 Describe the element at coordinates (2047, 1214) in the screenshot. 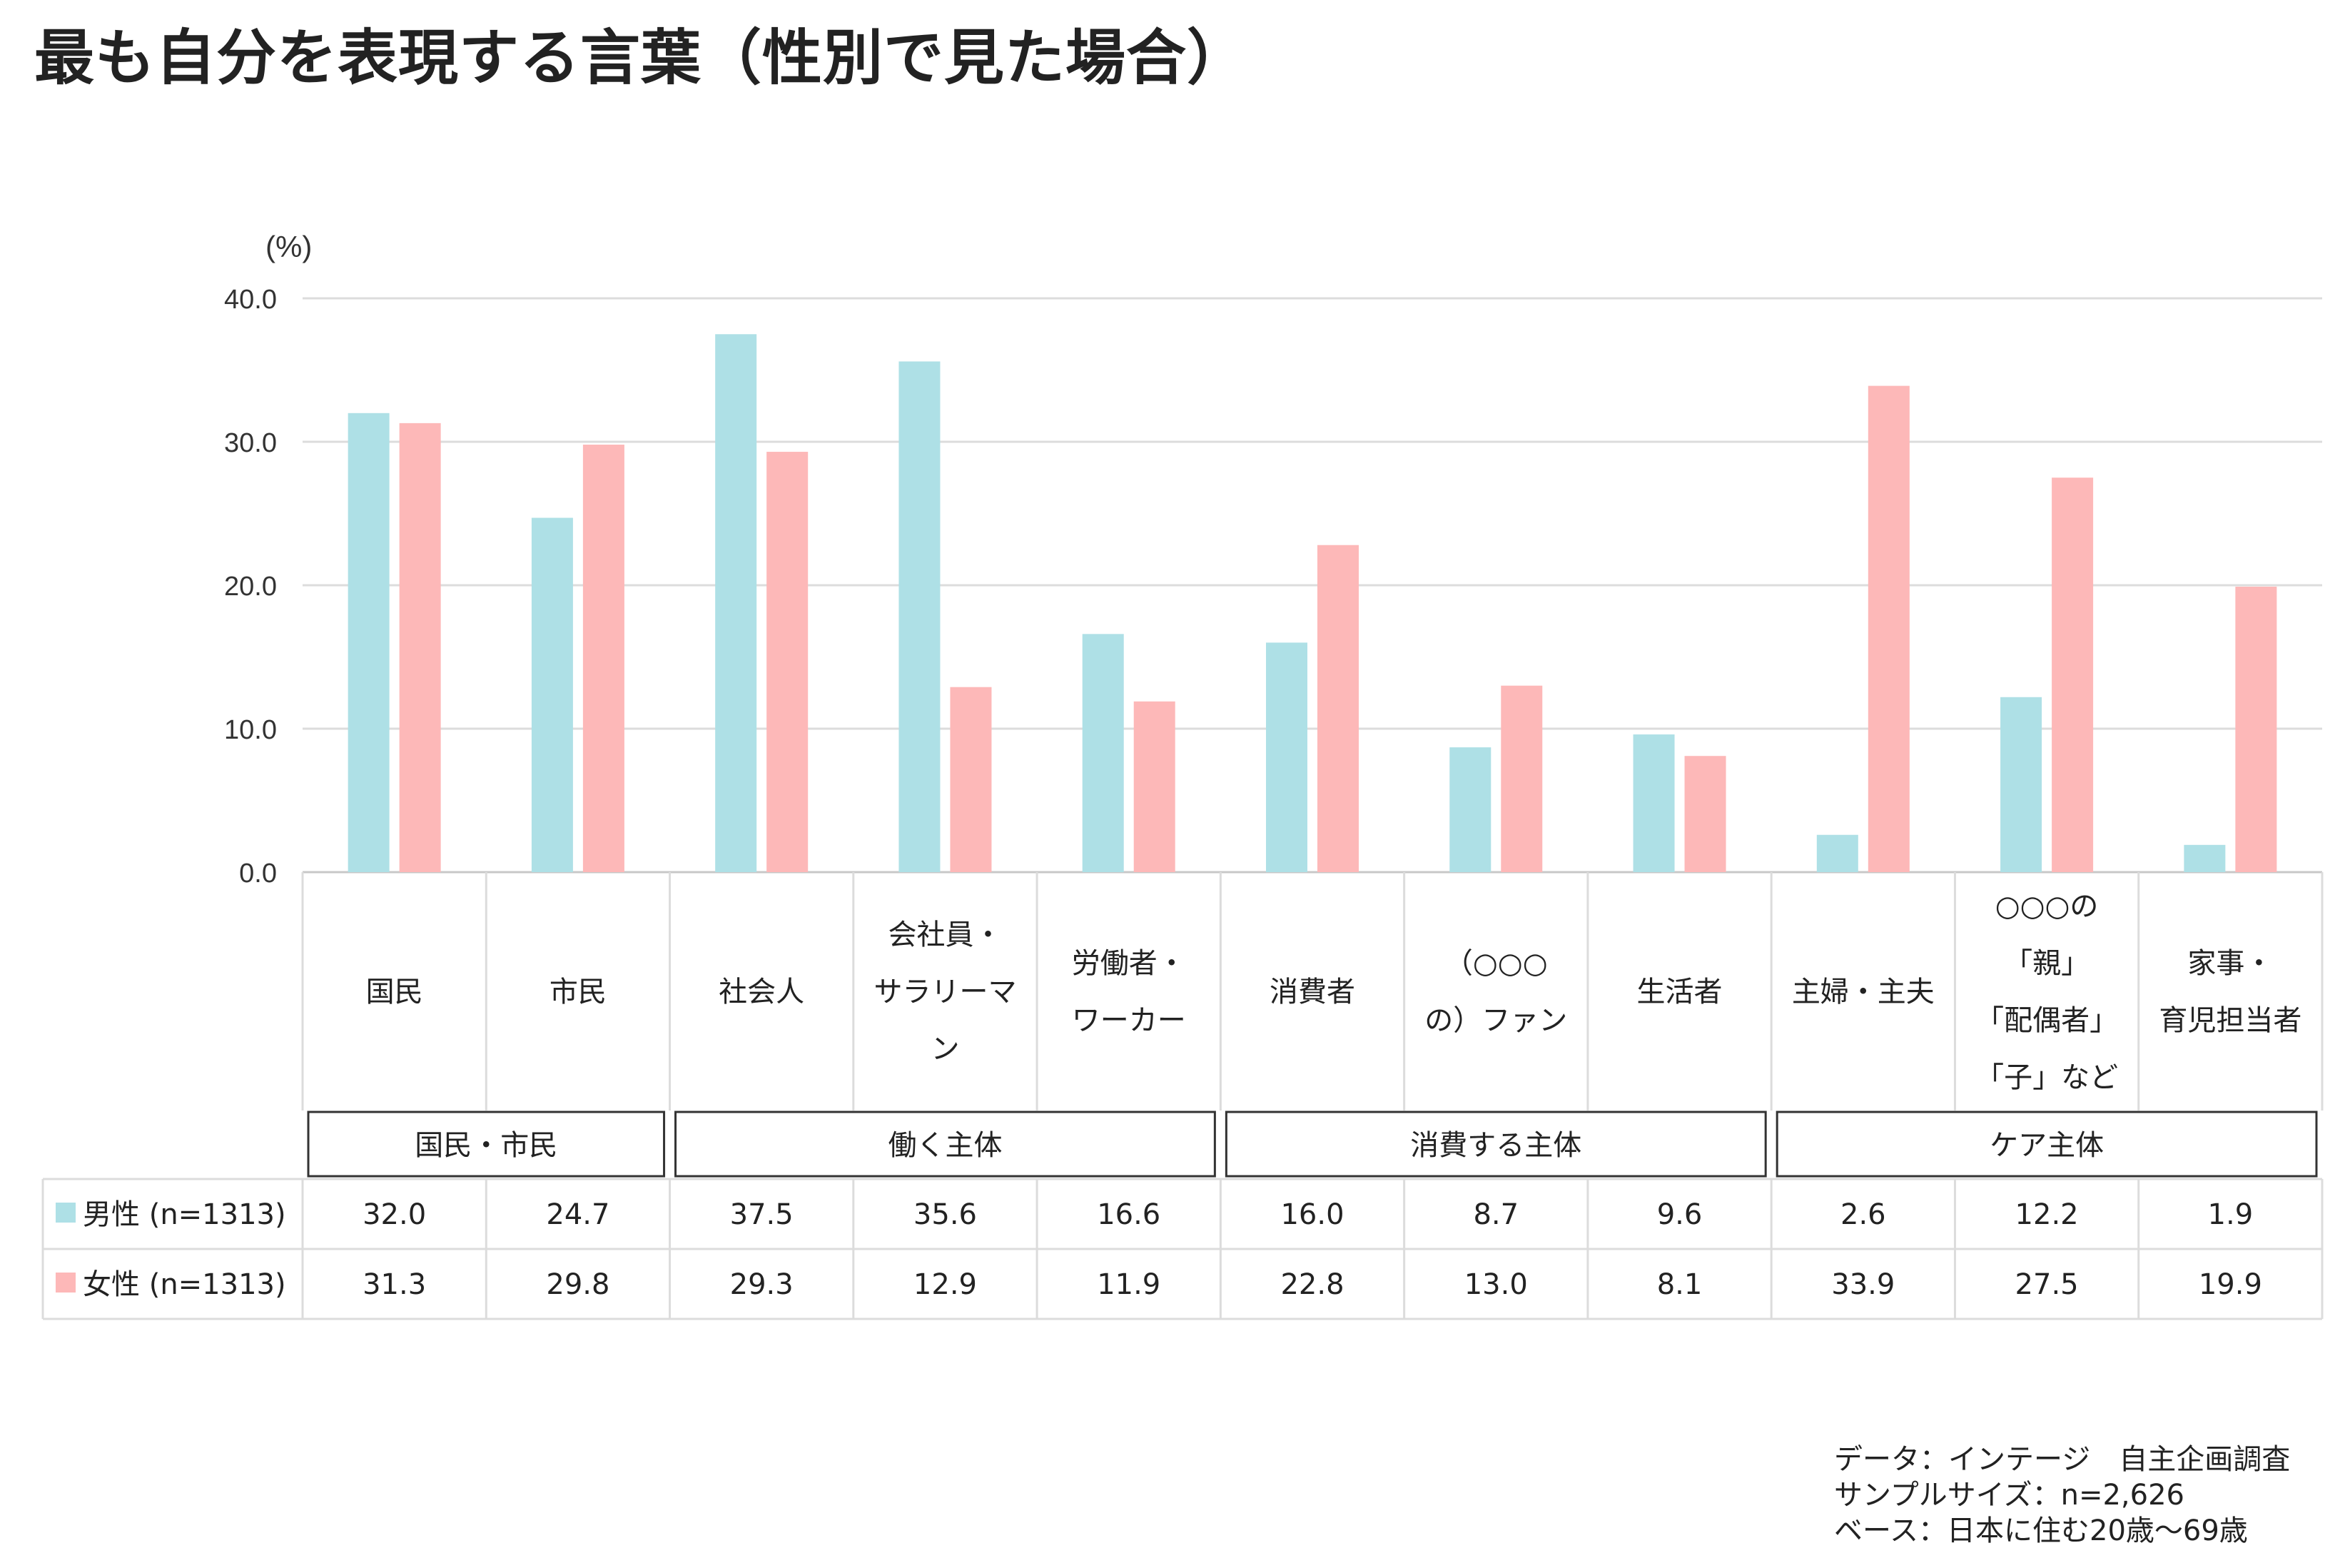

I see `data-label: 12.2` at that location.